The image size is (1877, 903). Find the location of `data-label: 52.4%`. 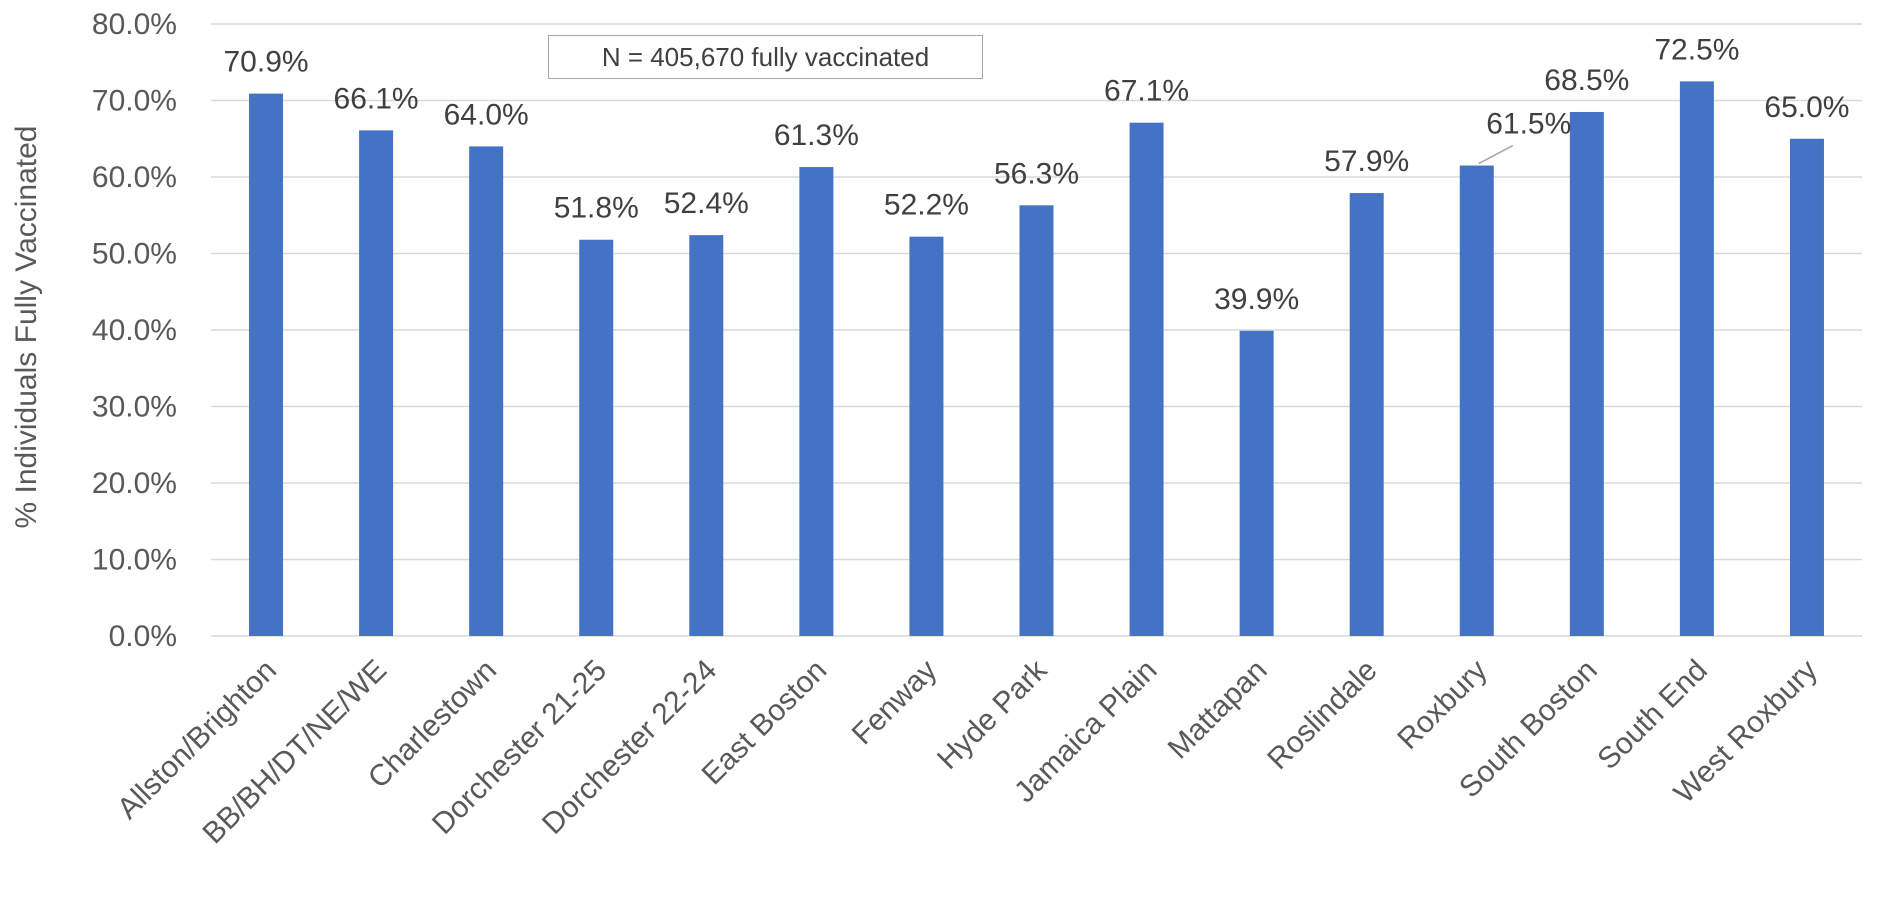

data-label: 52.4% is located at coordinates (706, 203).